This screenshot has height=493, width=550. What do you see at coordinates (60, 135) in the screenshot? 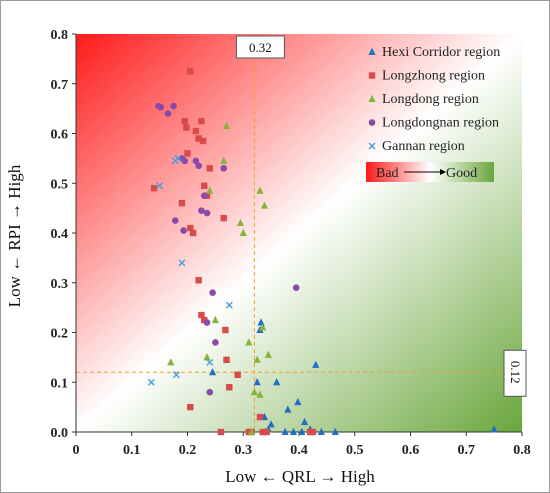
I see `y-tick-label: 0.6` at bounding box center [60, 135].